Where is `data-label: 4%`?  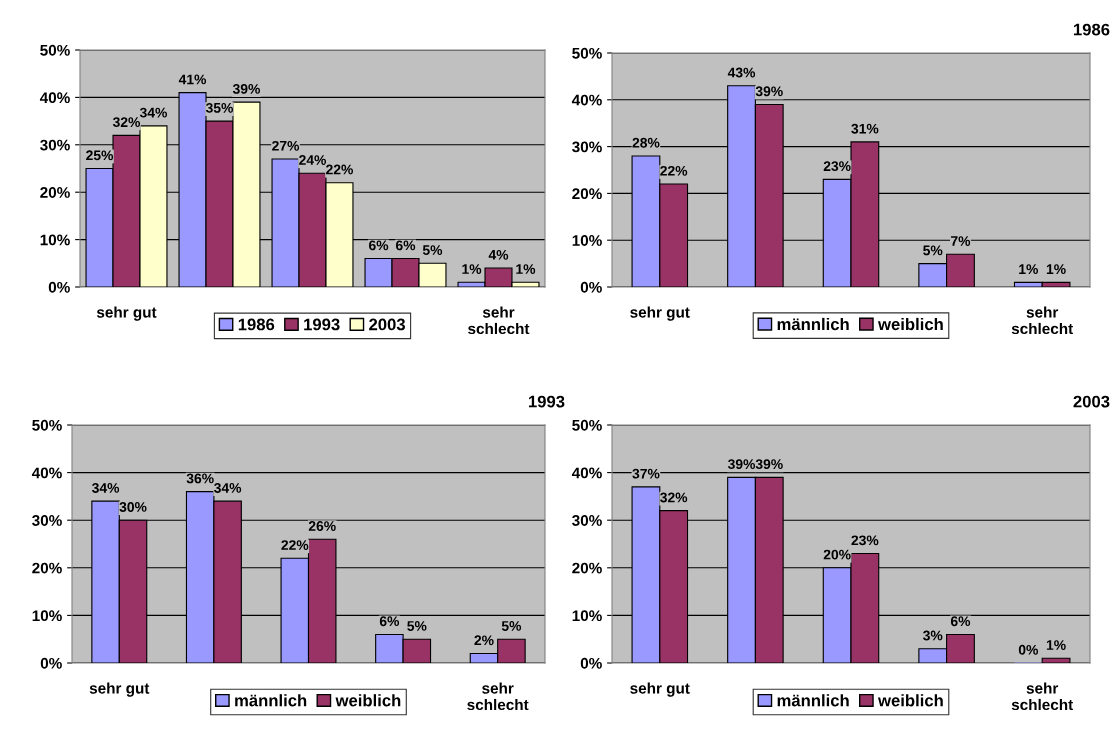 data-label: 4% is located at coordinates (498, 254).